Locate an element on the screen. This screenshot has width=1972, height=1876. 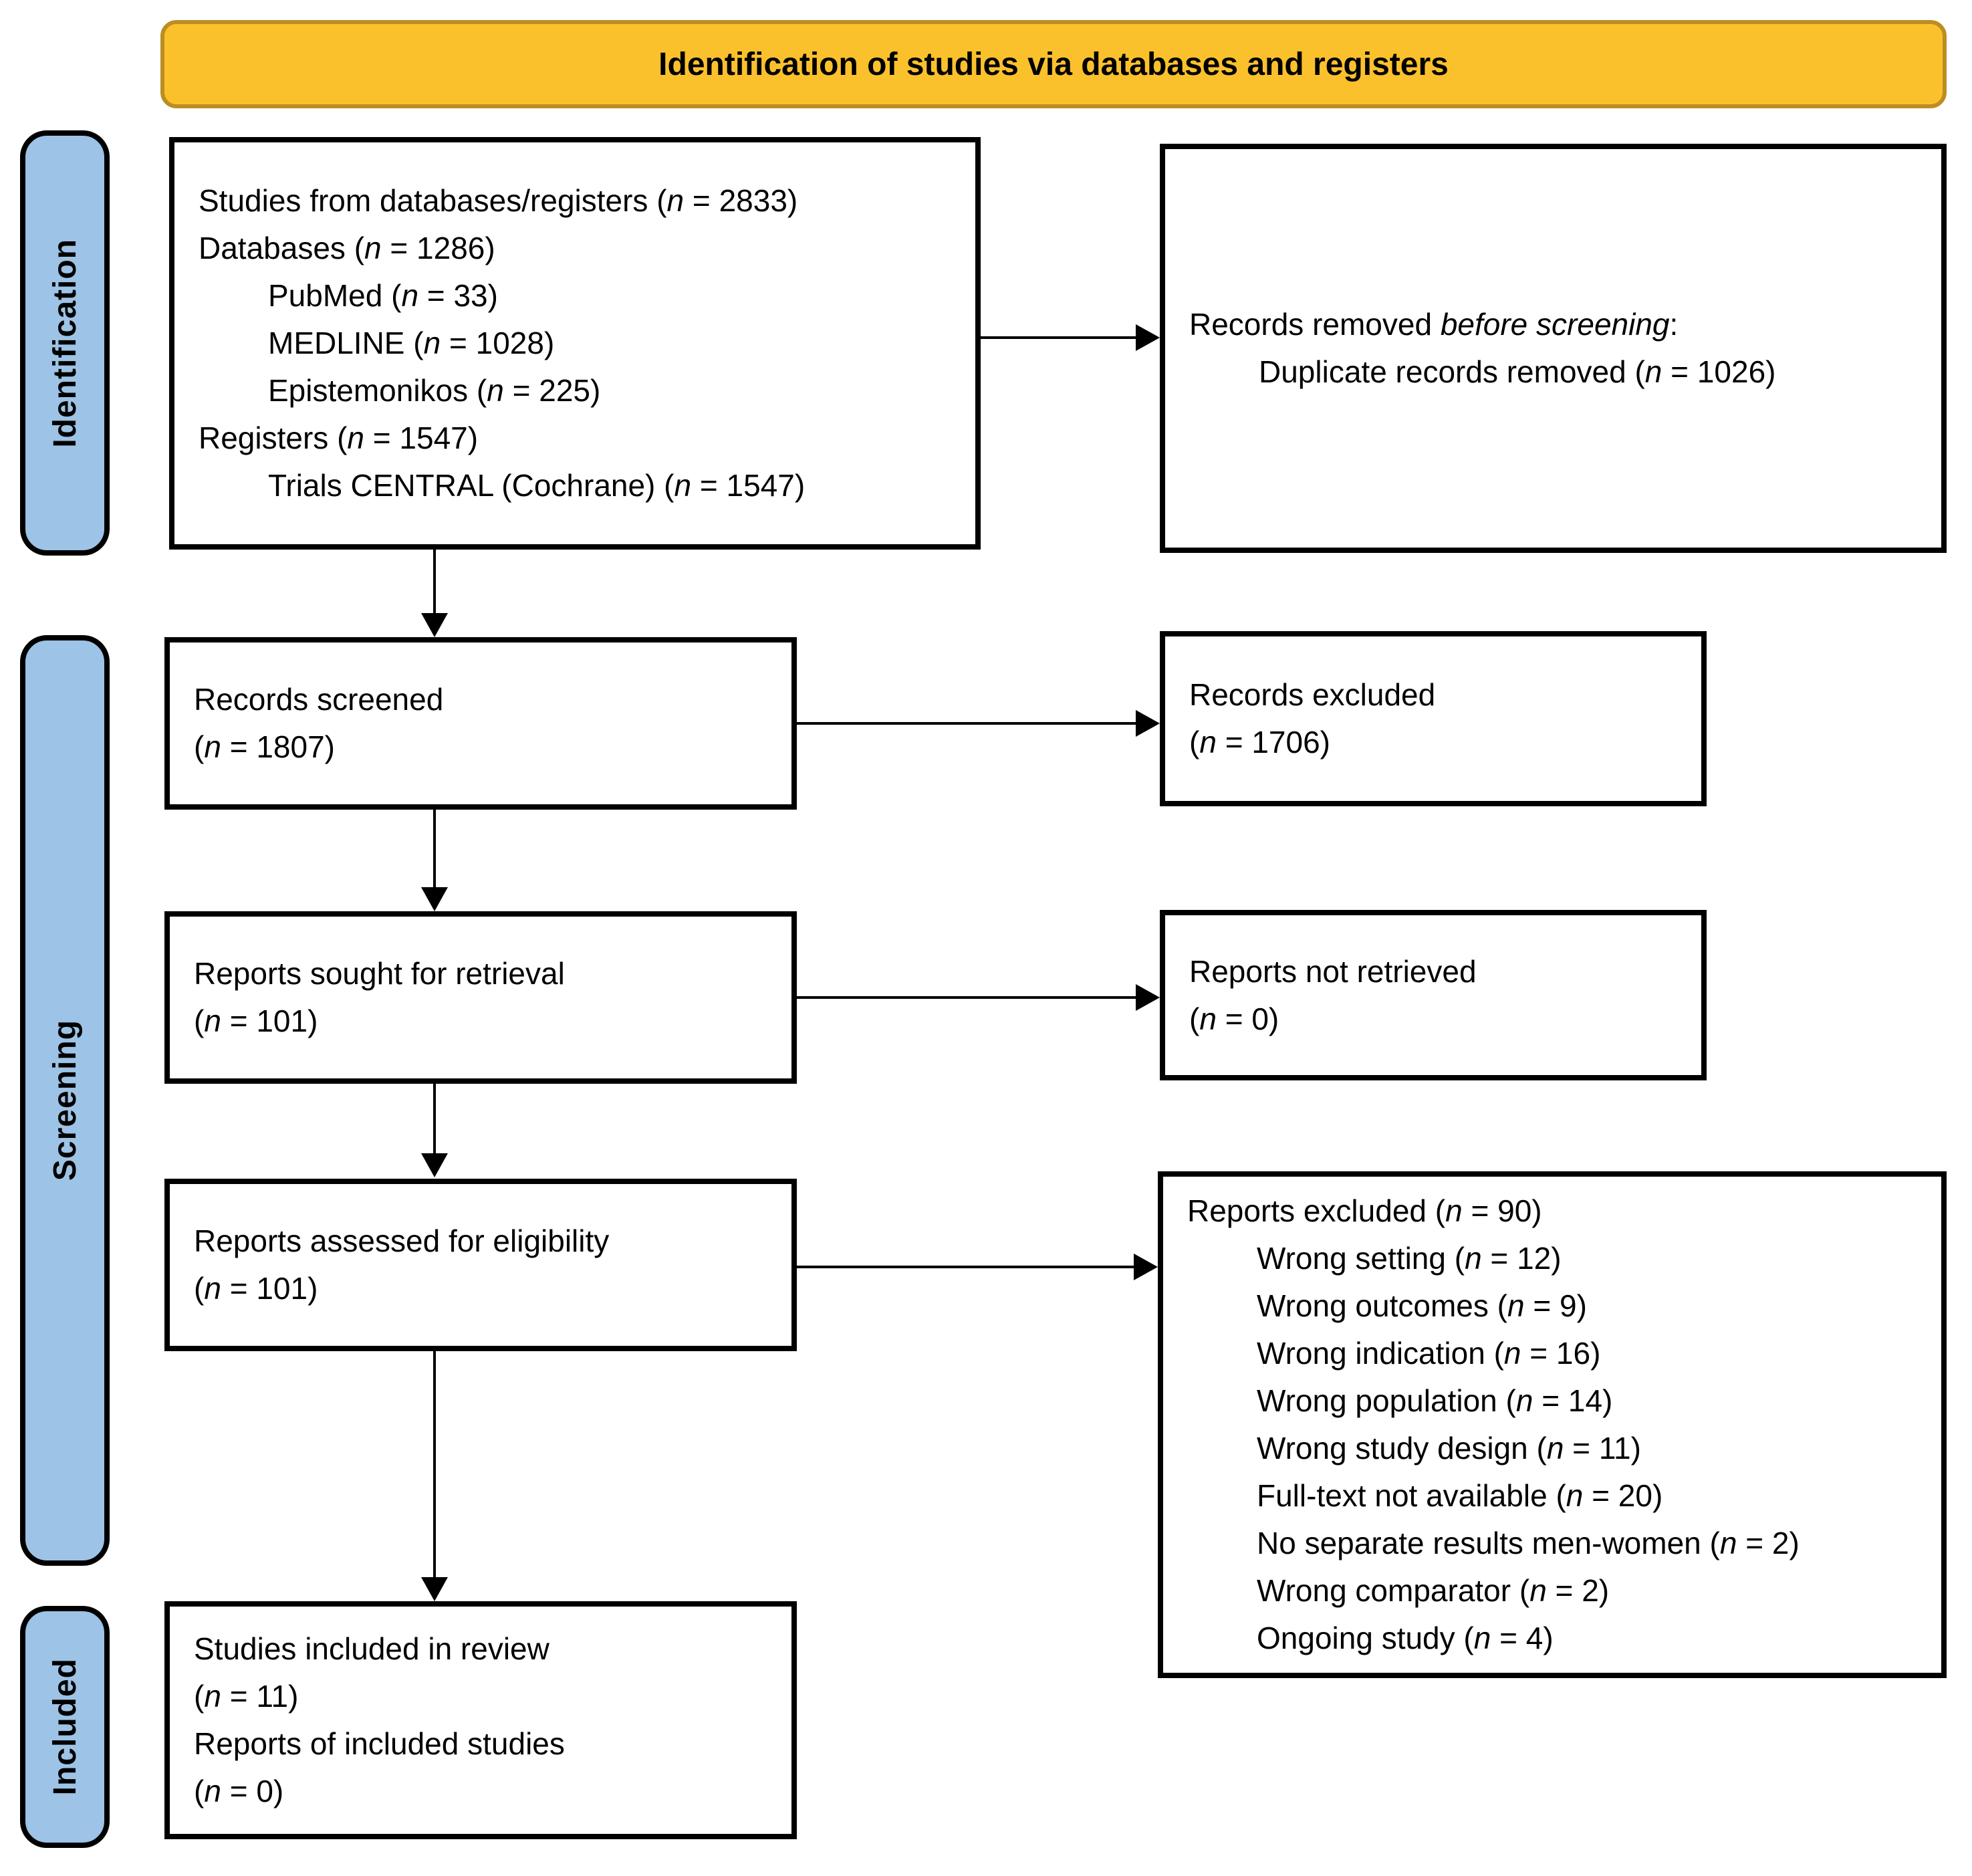
box-records-excluded: Records excluded (n = 1706) is located at coordinates (1433, 718).